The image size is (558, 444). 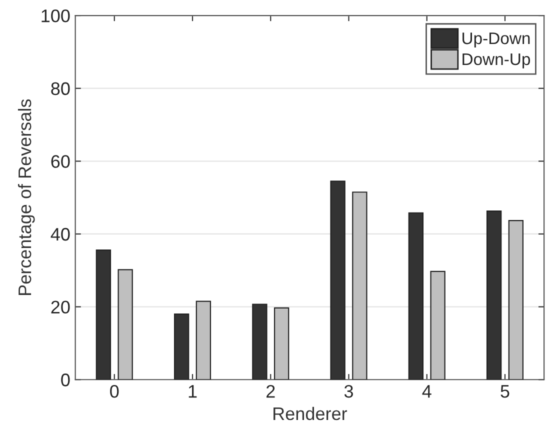 What do you see at coordinates (270, 391) in the screenshot?
I see `x-tick-label: 2` at bounding box center [270, 391].